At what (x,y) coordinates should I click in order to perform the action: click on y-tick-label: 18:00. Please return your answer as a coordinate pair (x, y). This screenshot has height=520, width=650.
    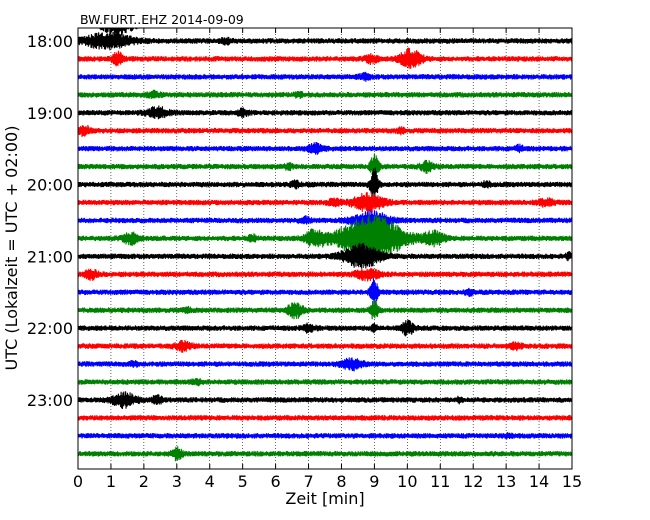
    Looking at the image, I should click on (50, 41).